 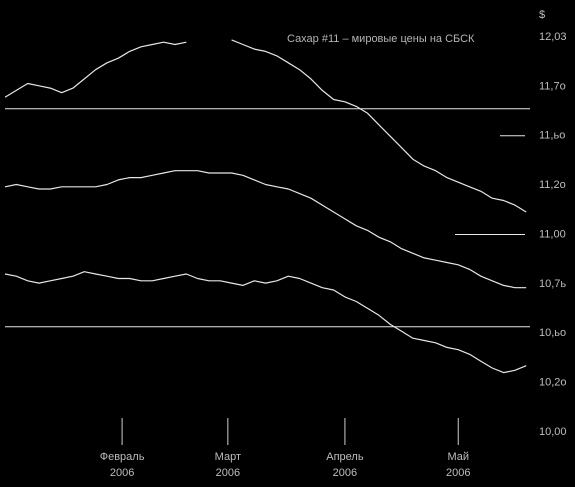 I want to click on y-axis-label: $, so click(x=542, y=15).